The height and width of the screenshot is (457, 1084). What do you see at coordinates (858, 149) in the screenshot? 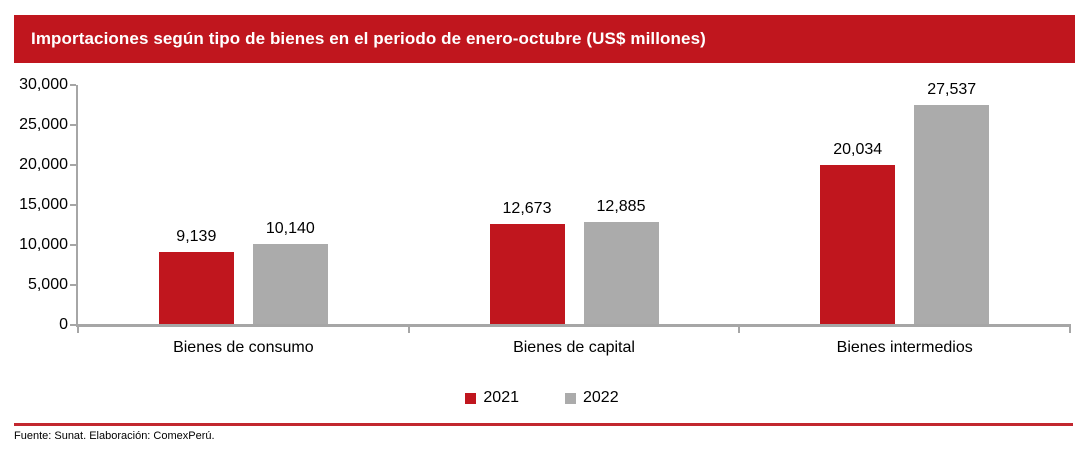
I see `bar-value-label: 20,034` at bounding box center [858, 149].